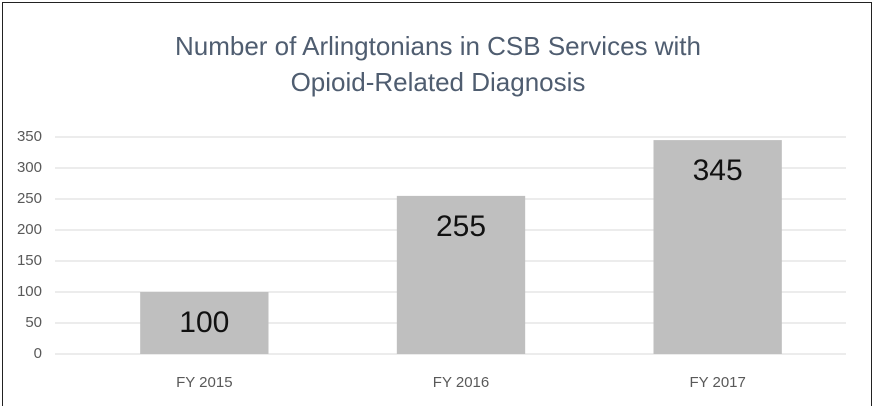 The height and width of the screenshot is (406, 876). I want to click on y-tick-label: 150, so click(29, 260).